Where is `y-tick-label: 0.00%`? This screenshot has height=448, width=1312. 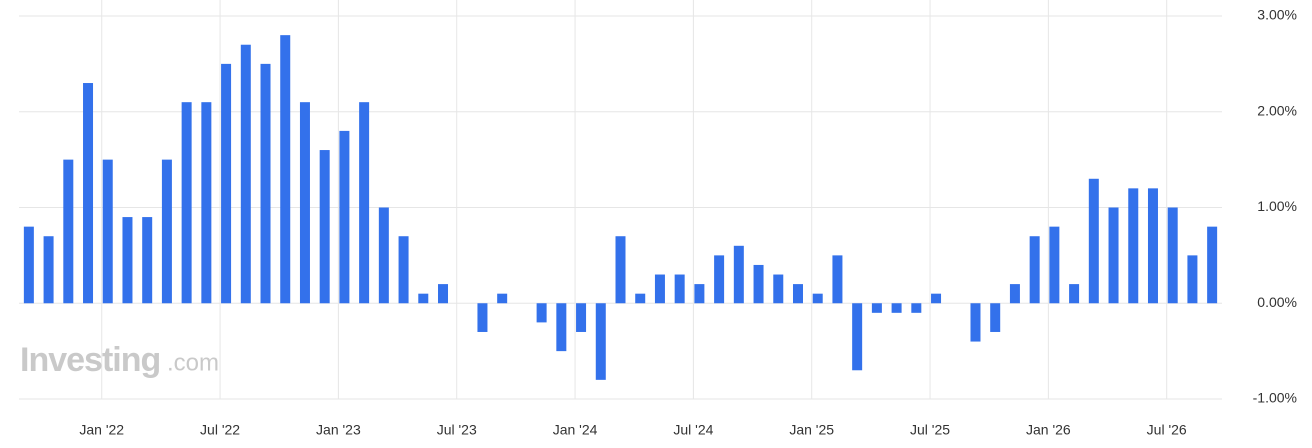
y-tick-label: 0.00% is located at coordinates (1277, 302).